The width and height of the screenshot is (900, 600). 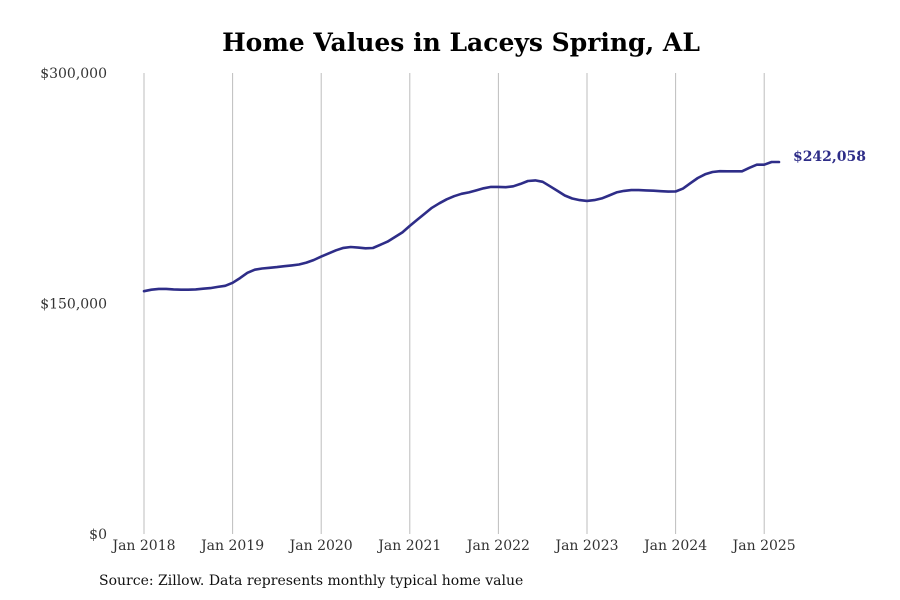 What do you see at coordinates (585, 546) in the screenshot?
I see `x-tick-label: Jan 2023` at bounding box center [585, 546].